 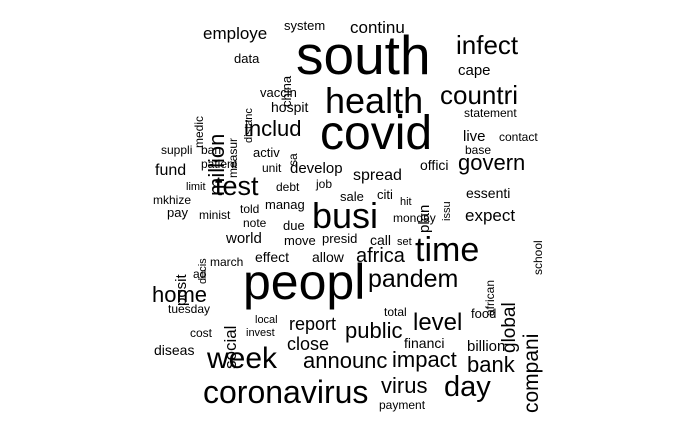 What do you see at coordinates (286, 392) in the screenshot?
I see `word-coronavirus: coronavirus` at bounding box center [286, 392].